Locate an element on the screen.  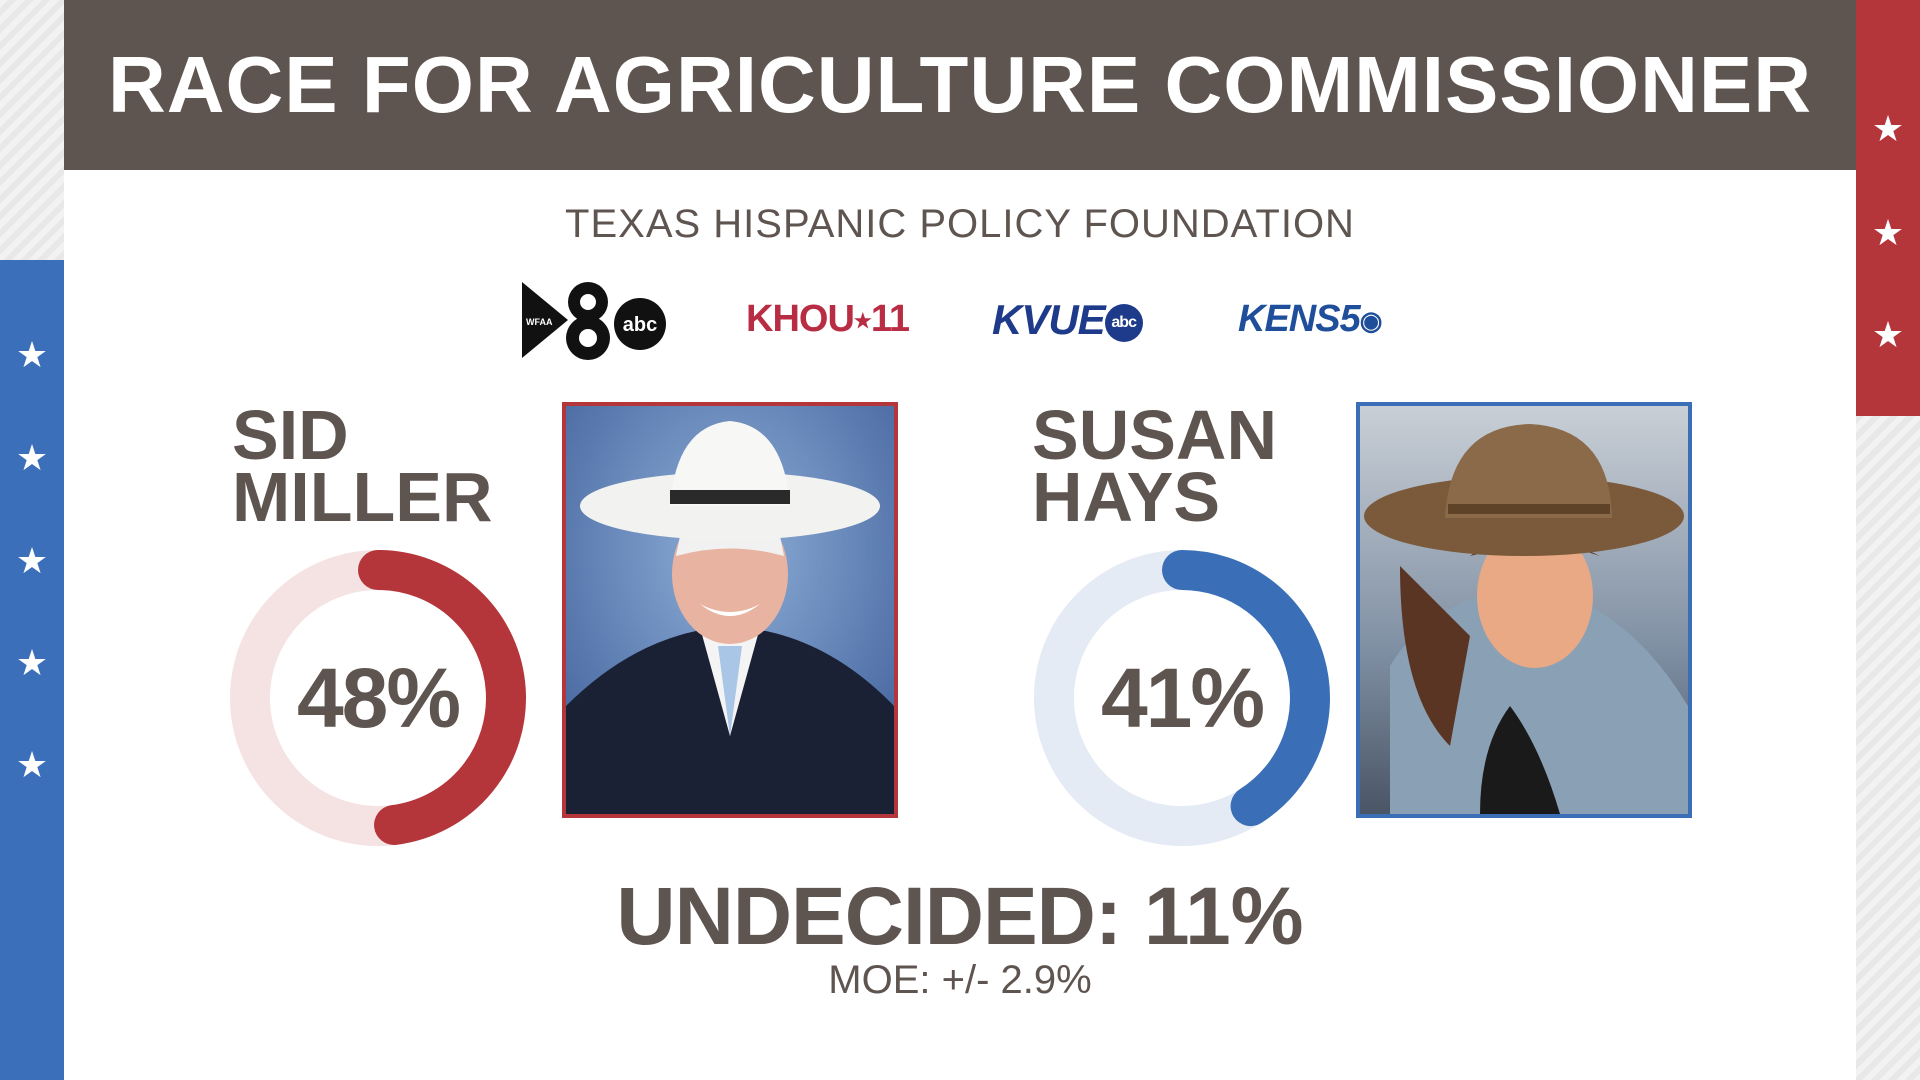
kvue-text: KVUE is located at coordinates (1049, 319).